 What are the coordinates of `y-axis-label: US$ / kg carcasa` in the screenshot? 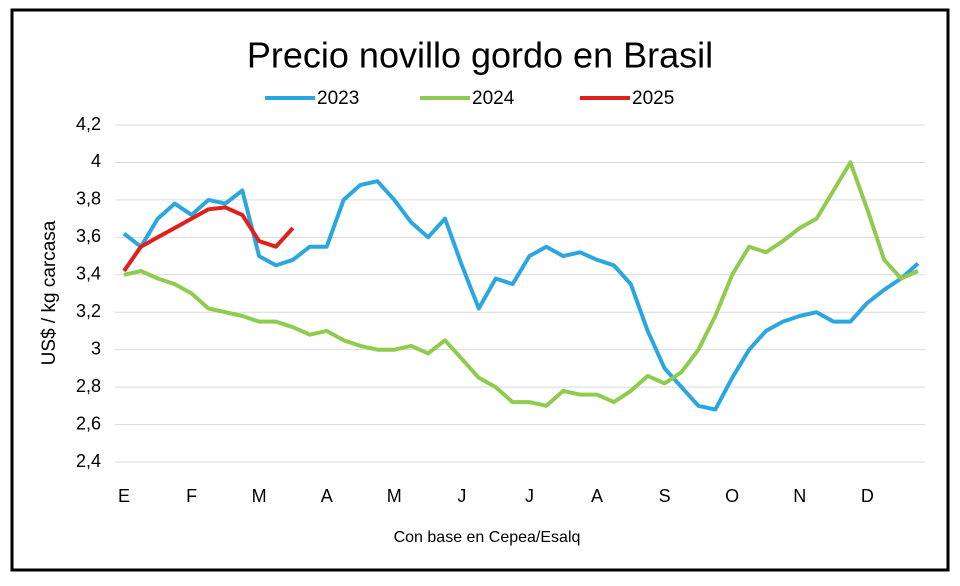 It's located at (49, 292).